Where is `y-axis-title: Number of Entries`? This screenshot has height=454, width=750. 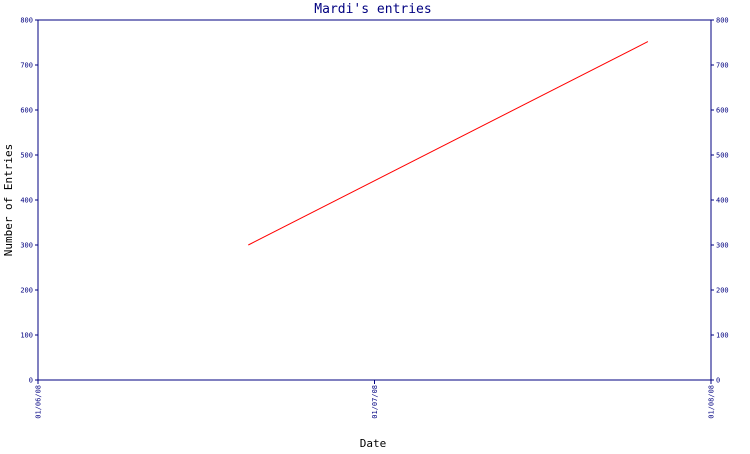
y-axis-title: Number of Entries is located at coordinates (8, 200).